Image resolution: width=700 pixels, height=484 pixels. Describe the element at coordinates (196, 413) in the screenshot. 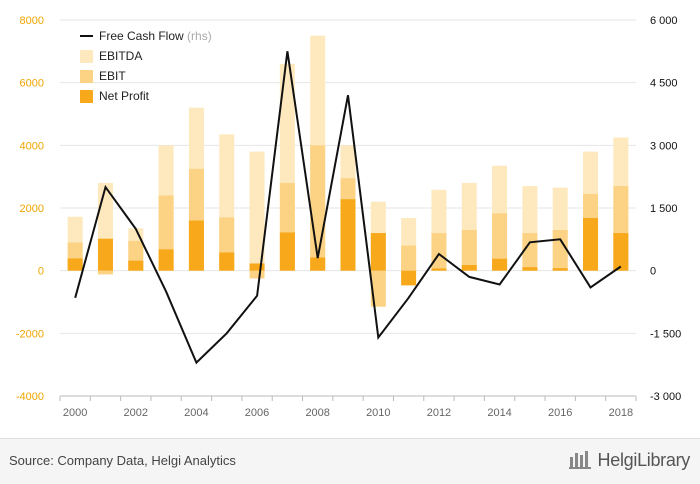

I see `x-tick-label: 2004` at that location.